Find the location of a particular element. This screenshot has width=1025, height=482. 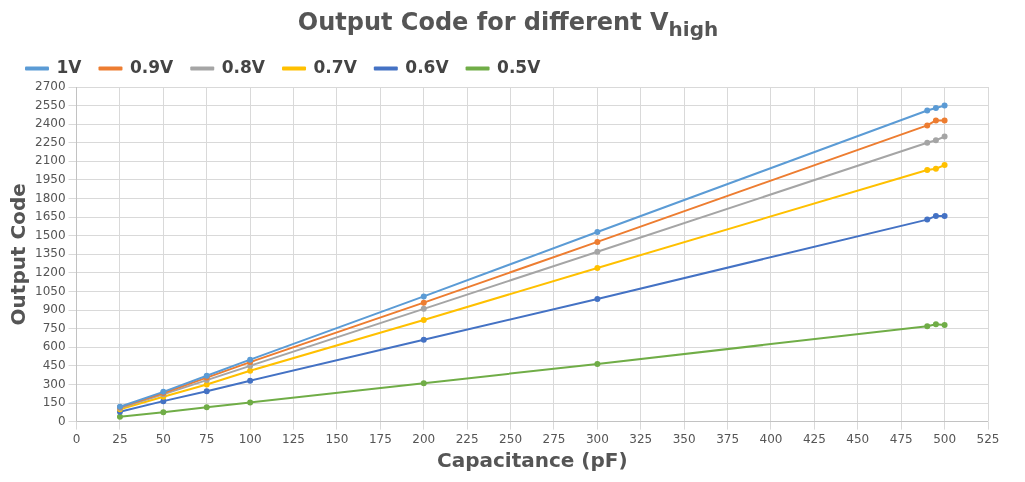

x-tick-label: 75 is located at coordinates (207, 438).